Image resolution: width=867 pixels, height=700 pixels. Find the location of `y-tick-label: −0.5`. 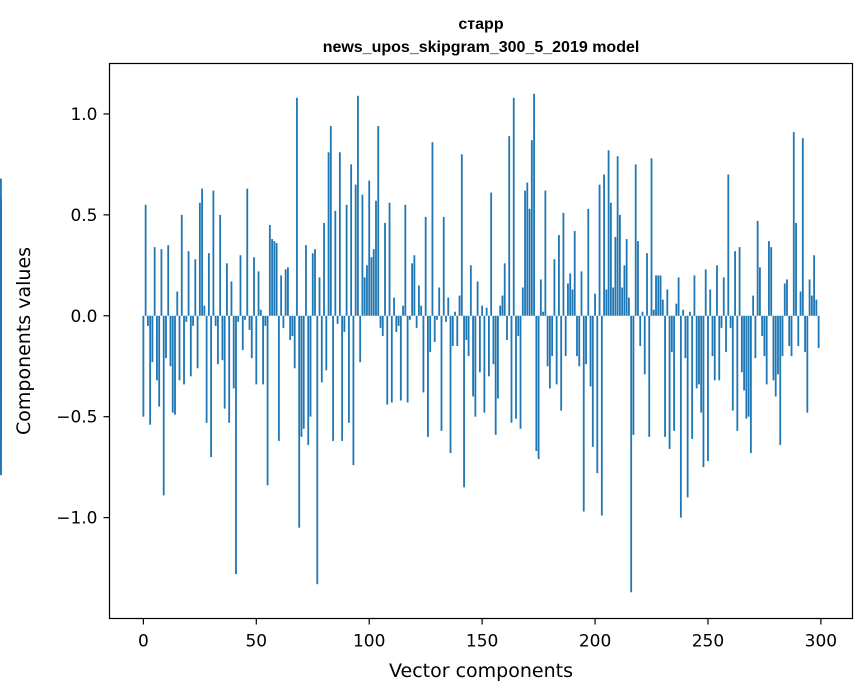

y-tick-label: −0.5 is located at coordinates (76, 418).